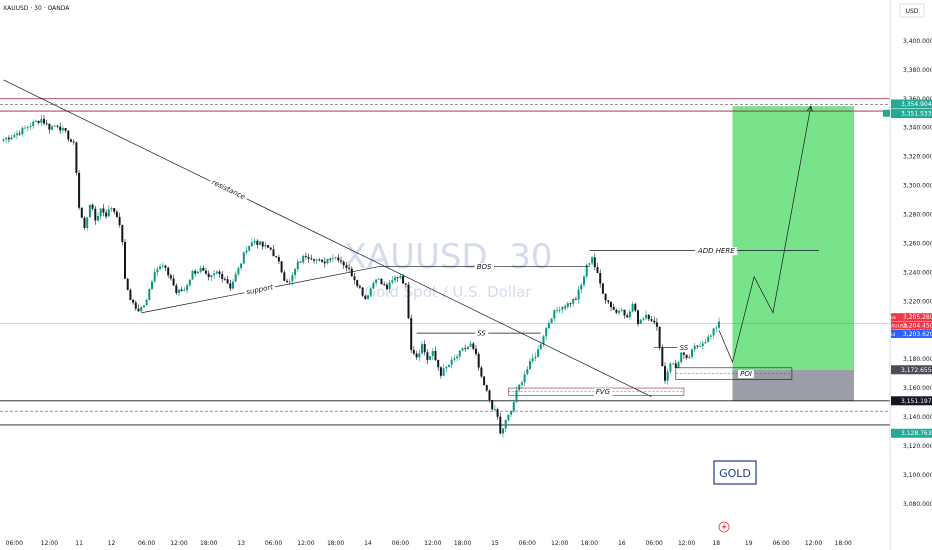 The width and height of the screenshot is (932, 550). Describe the element at coordinates (917, 334) in the screenshot. I see `bid-price-label: 3,203.620` at that location.